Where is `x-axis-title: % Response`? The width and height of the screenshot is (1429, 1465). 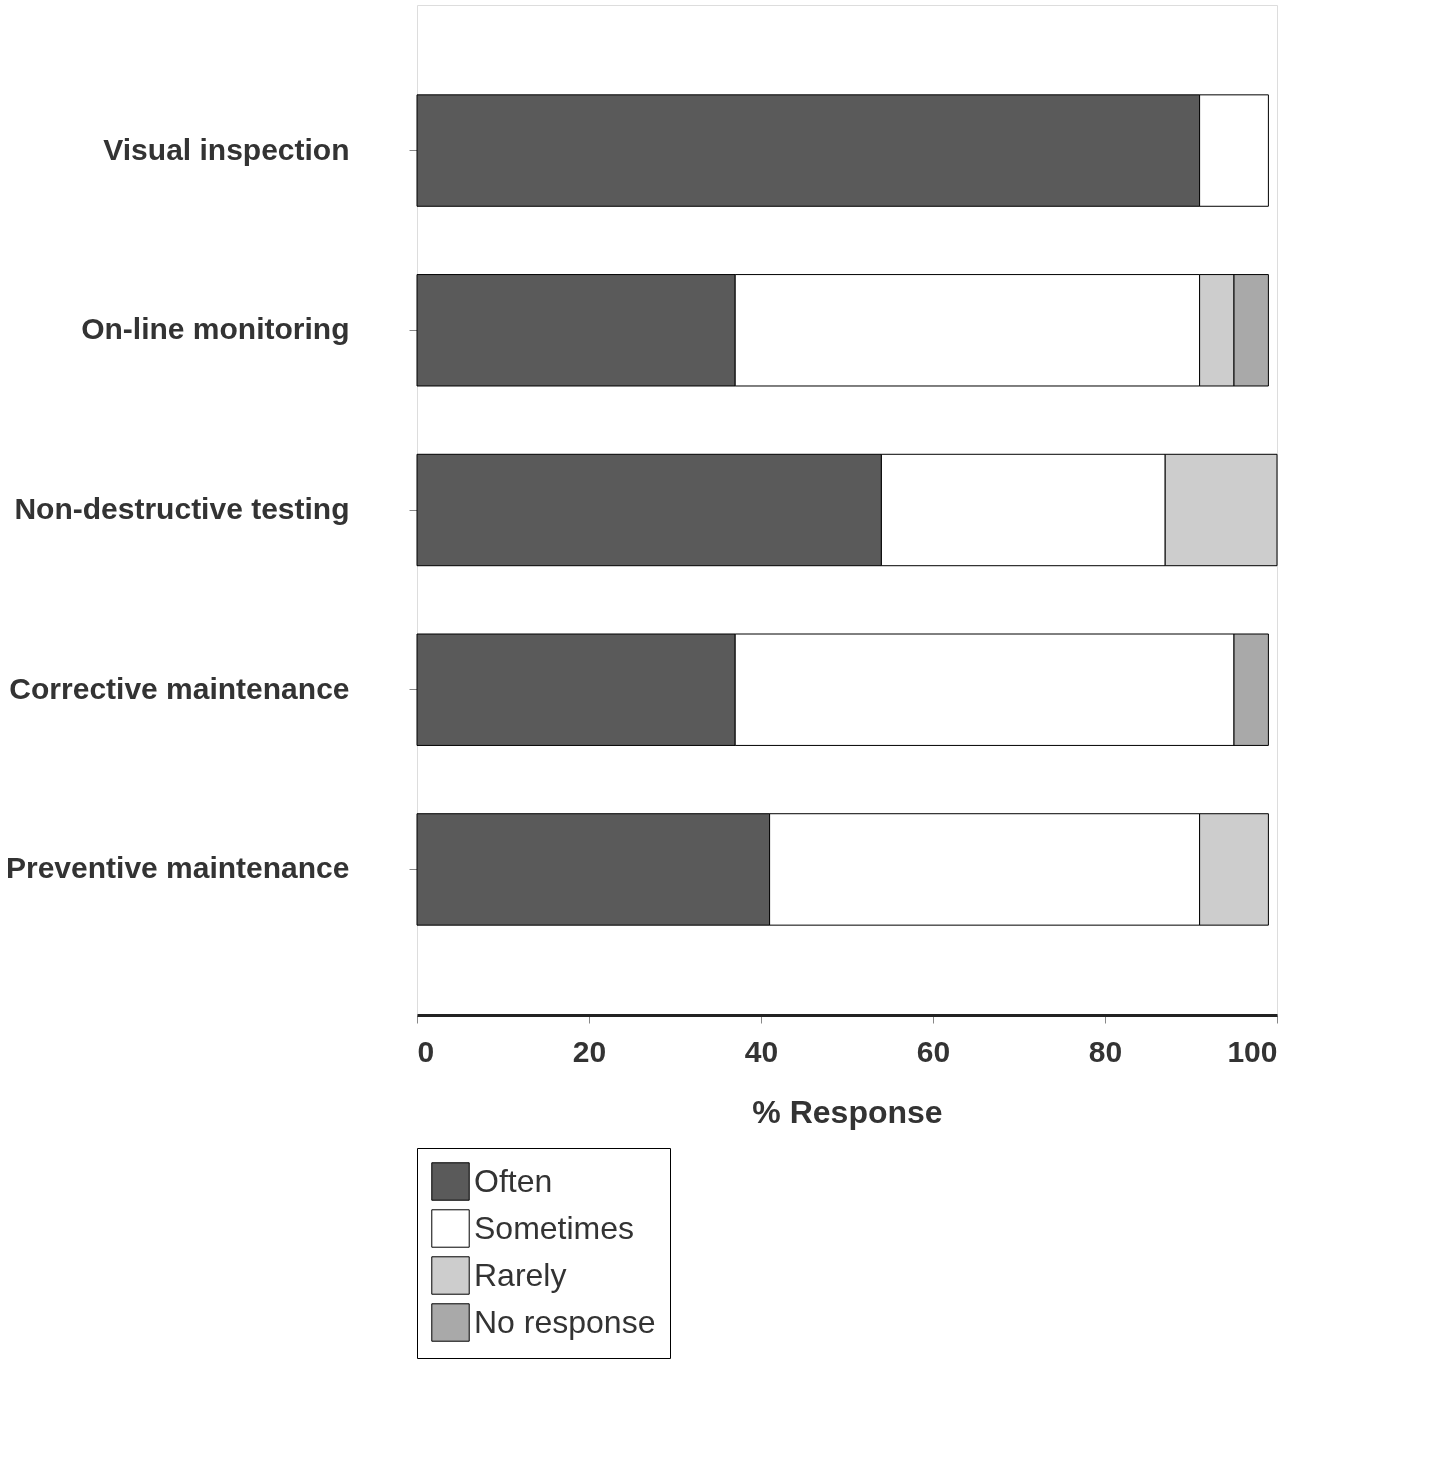 x-axis-title: % Response is located at coordinates (847, 1111).